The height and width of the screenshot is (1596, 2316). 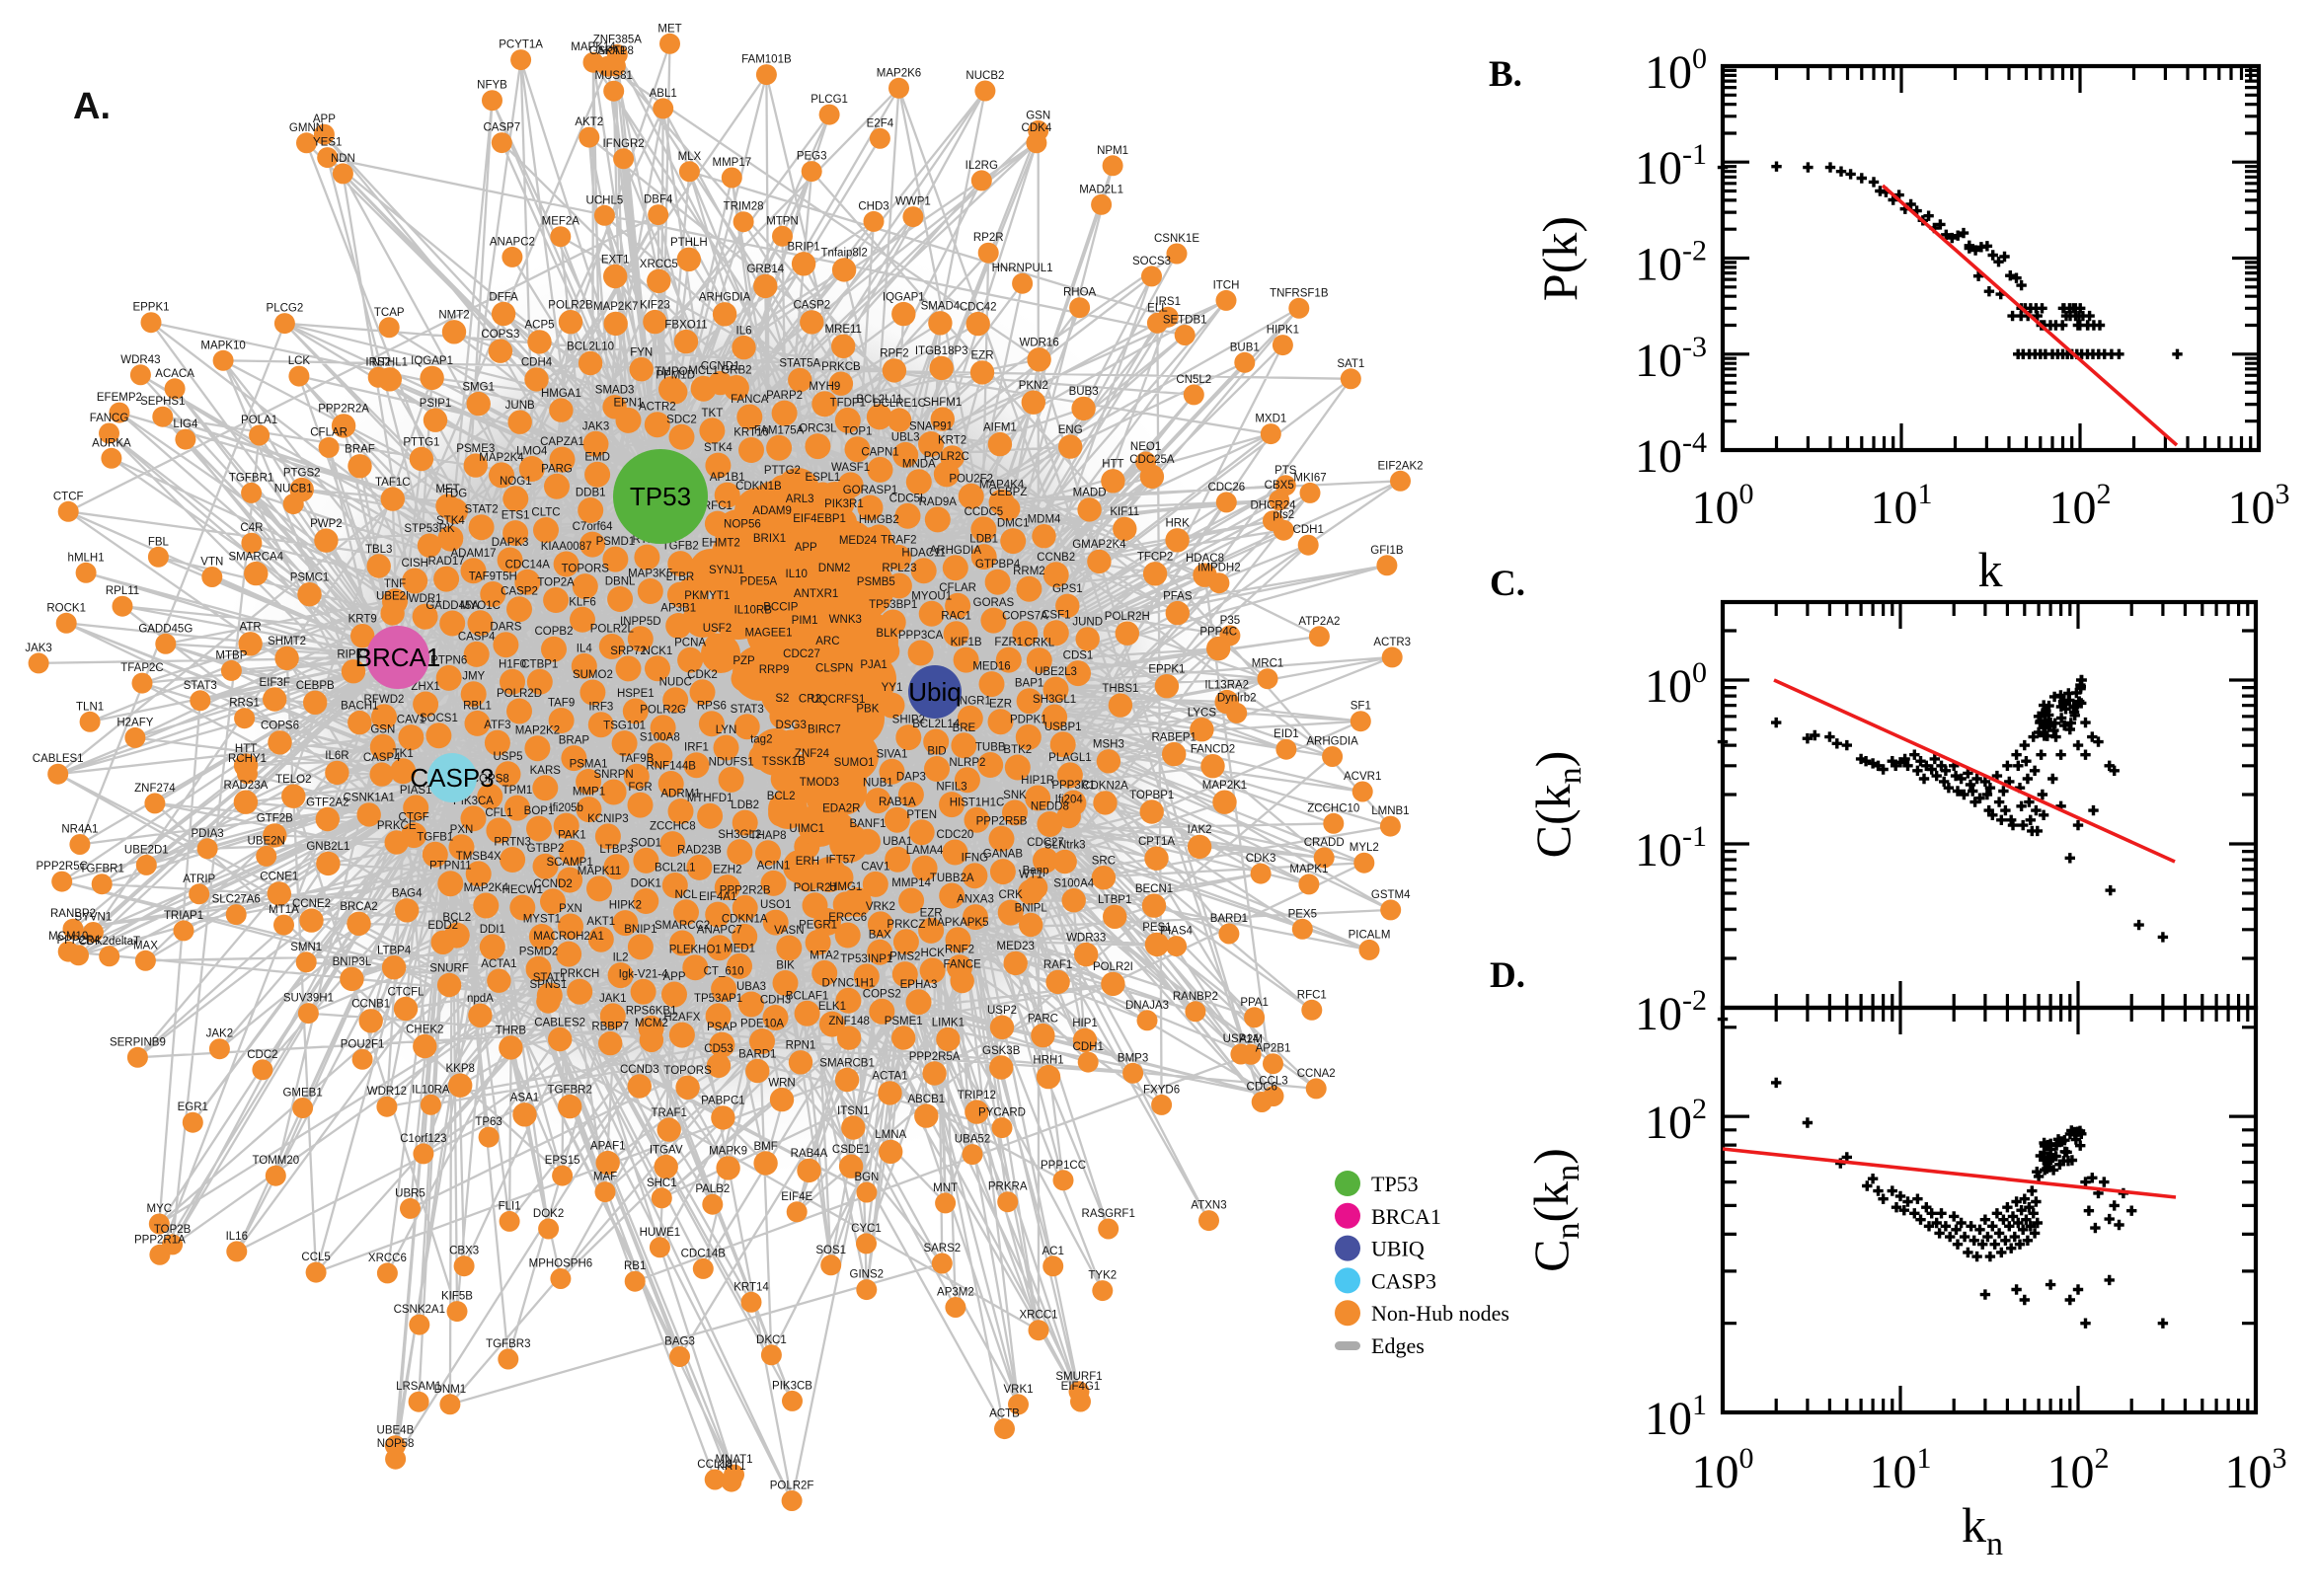 I want to click on svg-text: PLCG1, so click(x=829, y=100).